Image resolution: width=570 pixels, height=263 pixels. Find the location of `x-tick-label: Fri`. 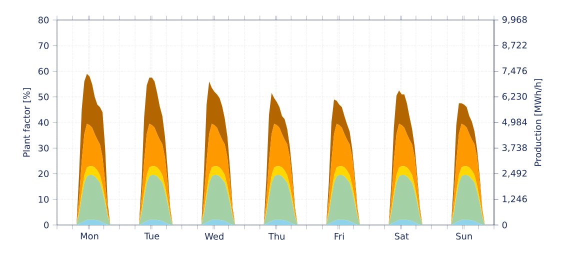

x-tick-label: Fri is located at coordinates (339, 236).